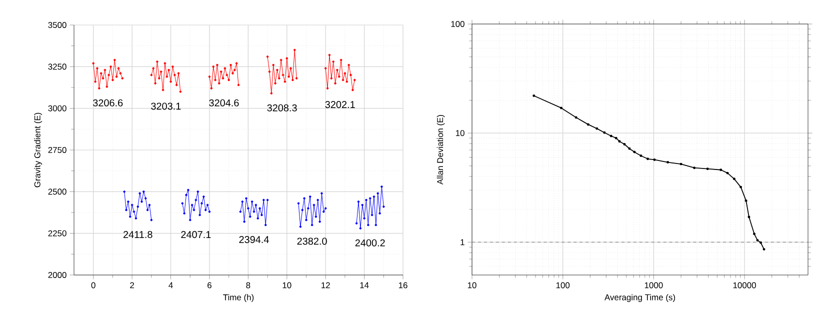  Describe the element at coordinates (210, 285) in the screenshot. I see `x-tick-label: 6` at that location.